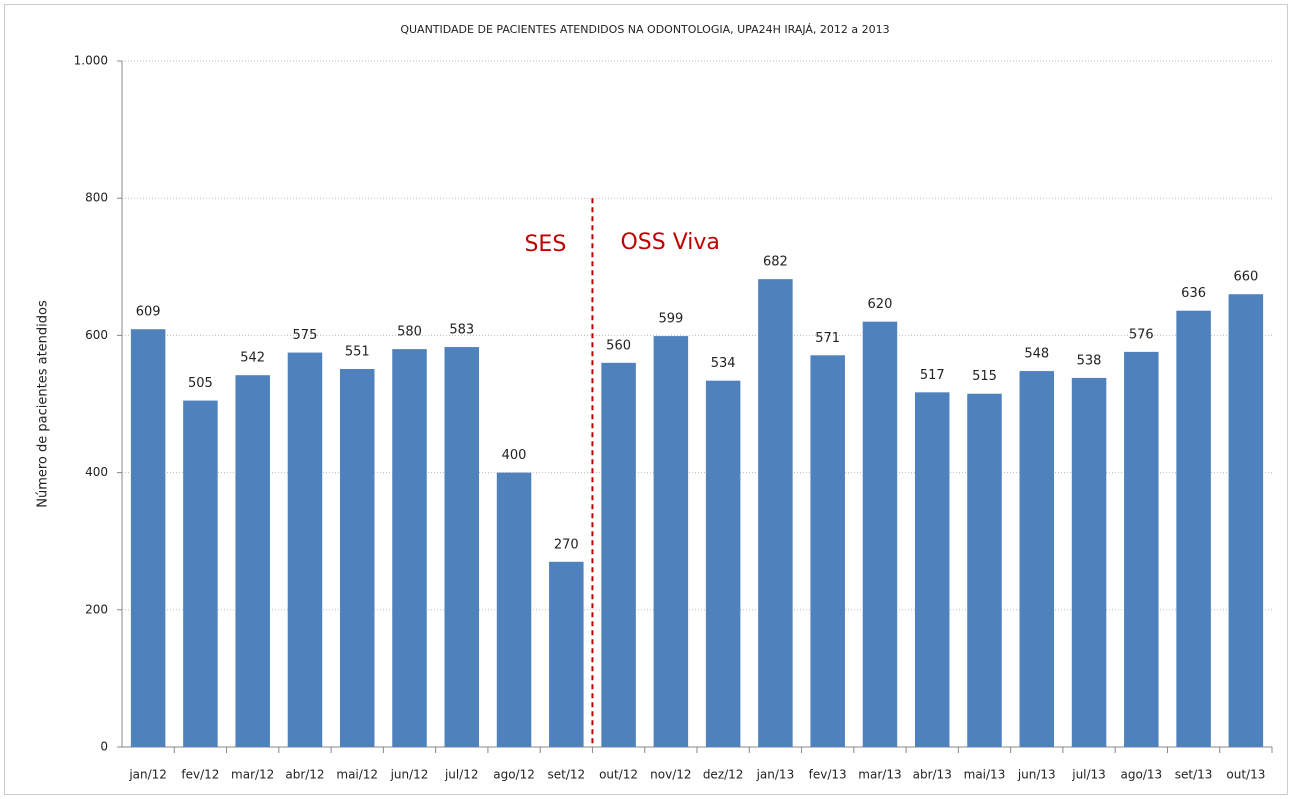 Image resolution: width=1292 pixels, height=799 pixels. Describe the element at coordinates (461, 775) in the screenshot. I see `x-tick-label: jul/12` at that location.